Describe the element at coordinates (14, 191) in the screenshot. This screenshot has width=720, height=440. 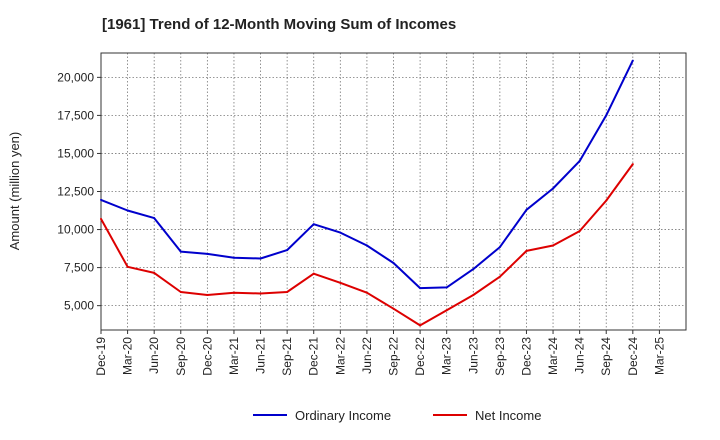
I see `y-axis-label: Amount (million yen)` at that location.